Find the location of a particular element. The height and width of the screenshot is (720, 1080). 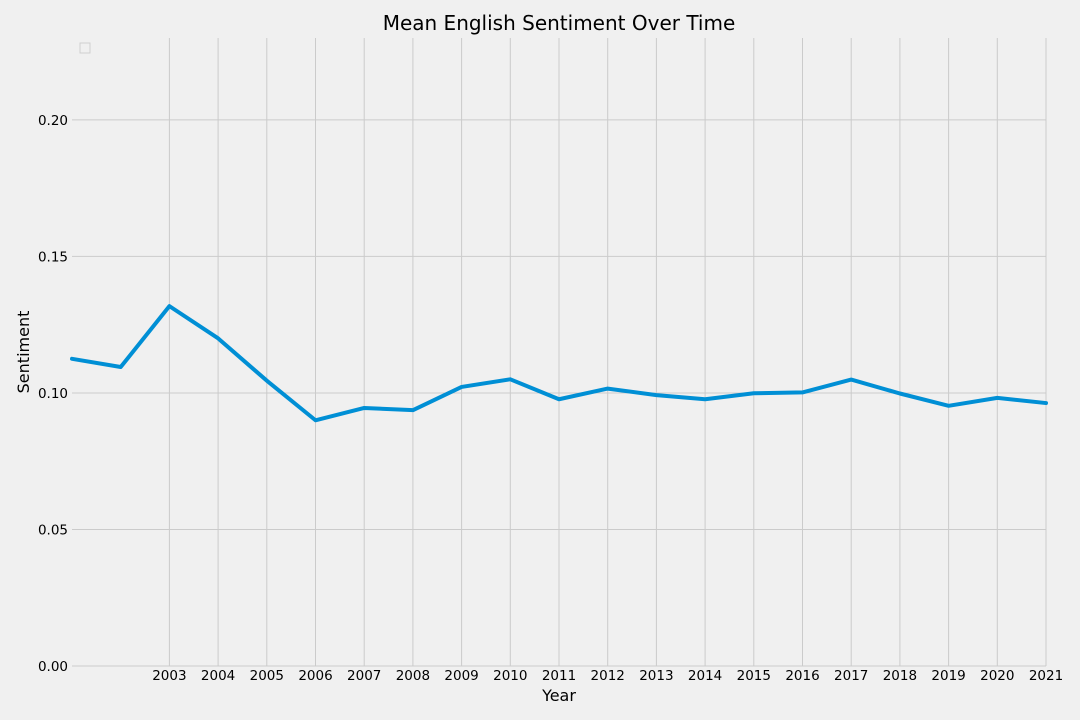

x-tick-label-2: 2005 is located at coordinates (267, 676).